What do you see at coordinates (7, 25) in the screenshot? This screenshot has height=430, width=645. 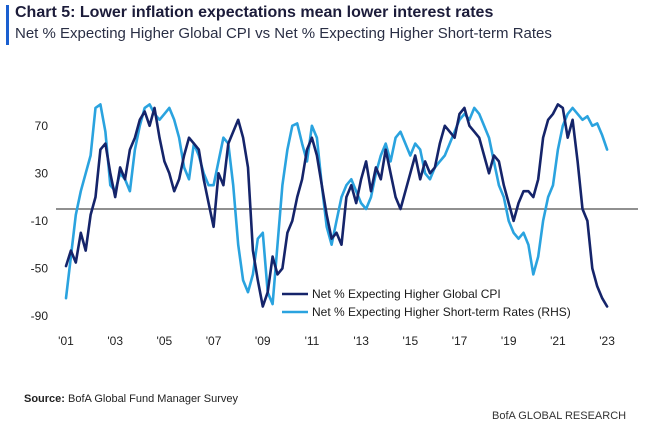 I see `title-accent-bar` at bounding box center [7, 25].